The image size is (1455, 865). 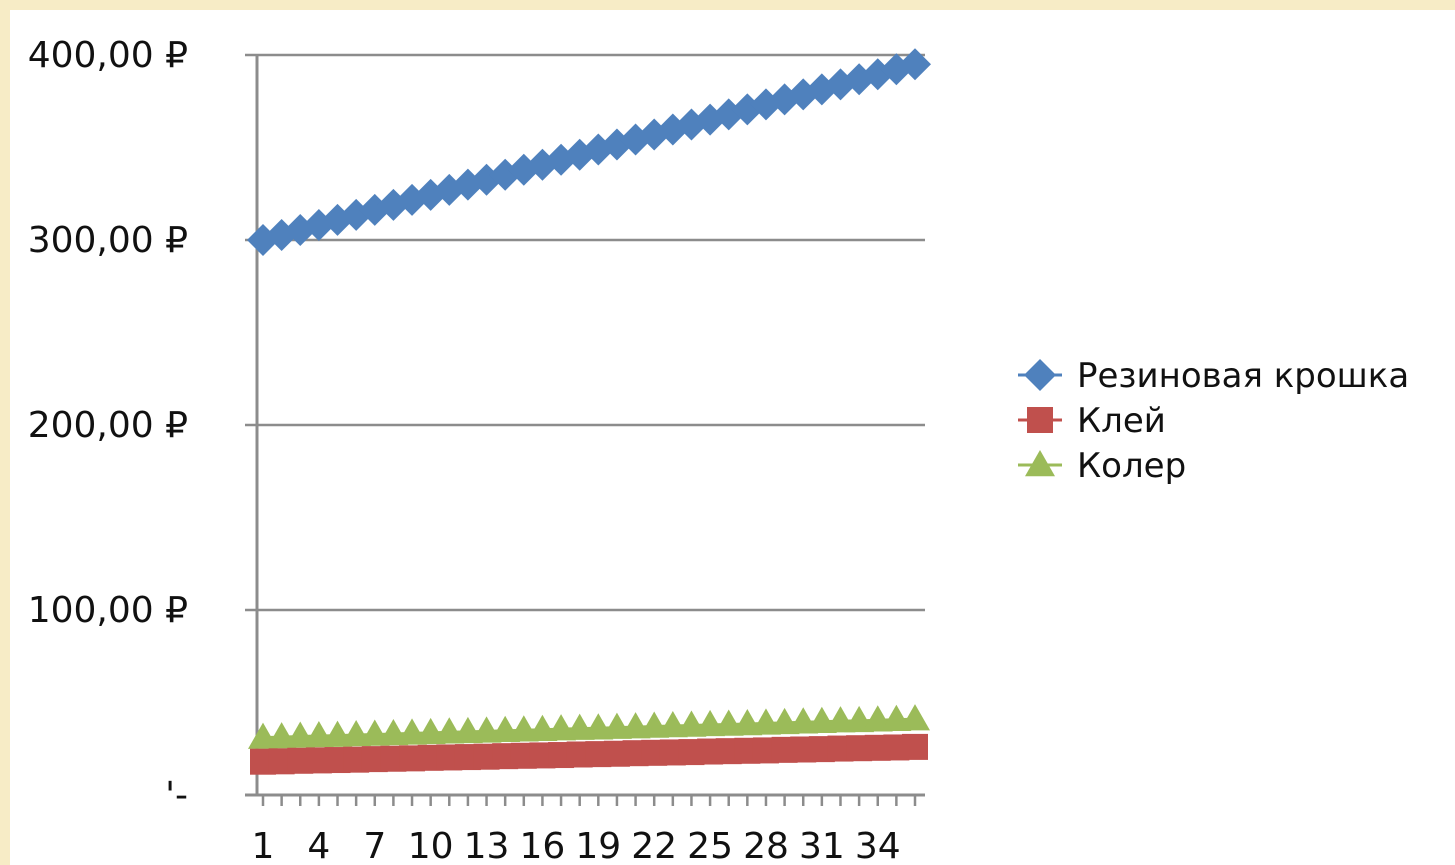 What do you see at coordinates (1213, 421) in the screenshot?
I see `legend: Резиновая крошка Клей Колер` at bounding box center [1213, 421].